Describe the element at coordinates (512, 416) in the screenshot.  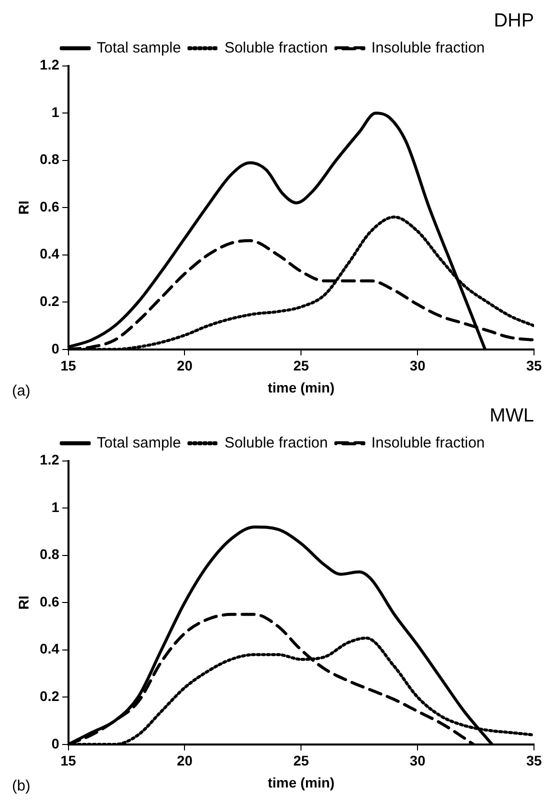
I see `chart-title: MWL` at that location.